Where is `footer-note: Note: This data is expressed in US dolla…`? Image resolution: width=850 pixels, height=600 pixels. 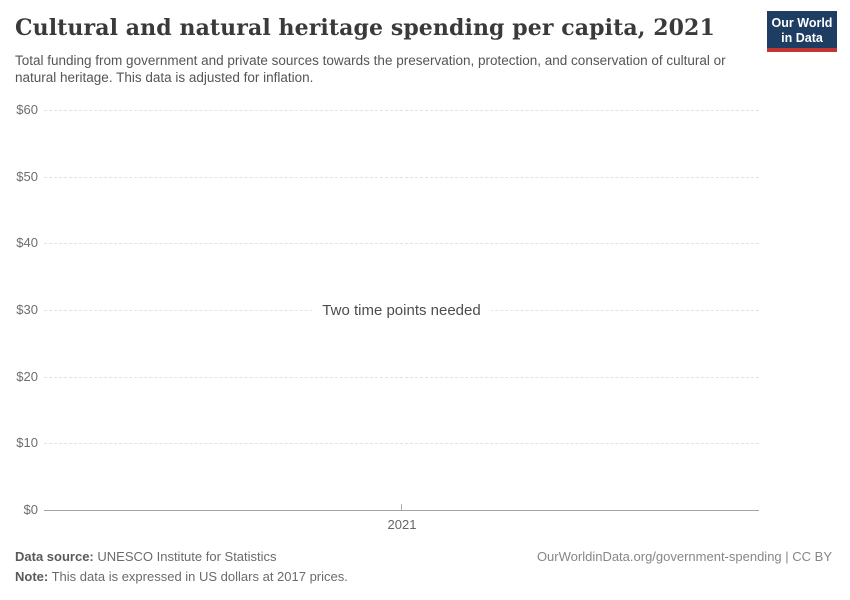 footer-note: Note: This data is expressed in US dolla… is located at coordinates (181, 576).